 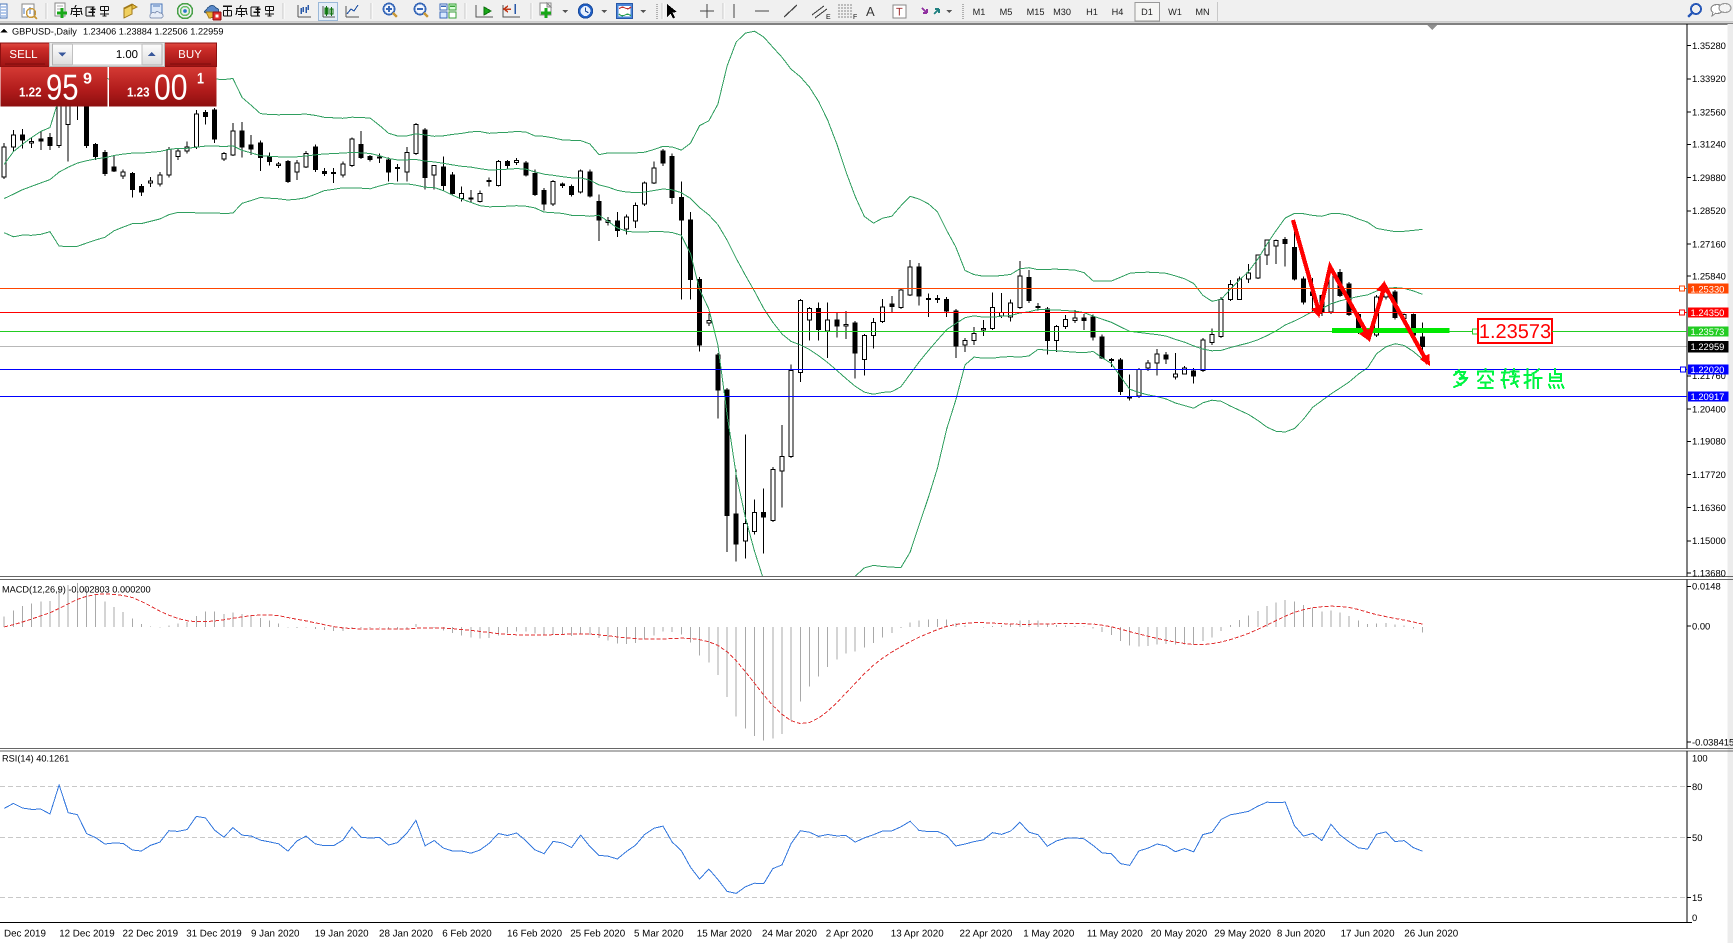 What do you see at coordinates (190, 55) in the screenshot?
I see `svg-text: BUY` at bounding box center [190, 55].